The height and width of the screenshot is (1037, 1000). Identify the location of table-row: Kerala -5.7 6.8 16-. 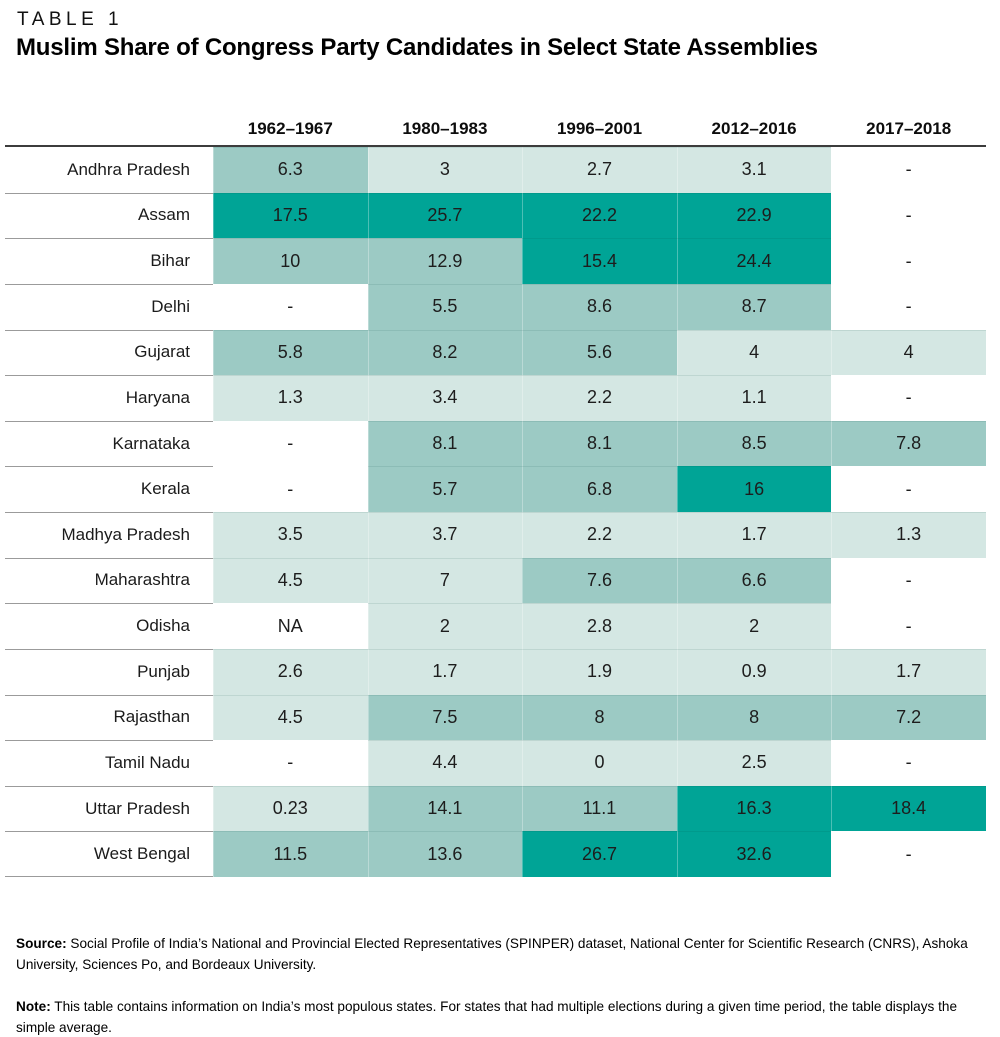
(500, 489).